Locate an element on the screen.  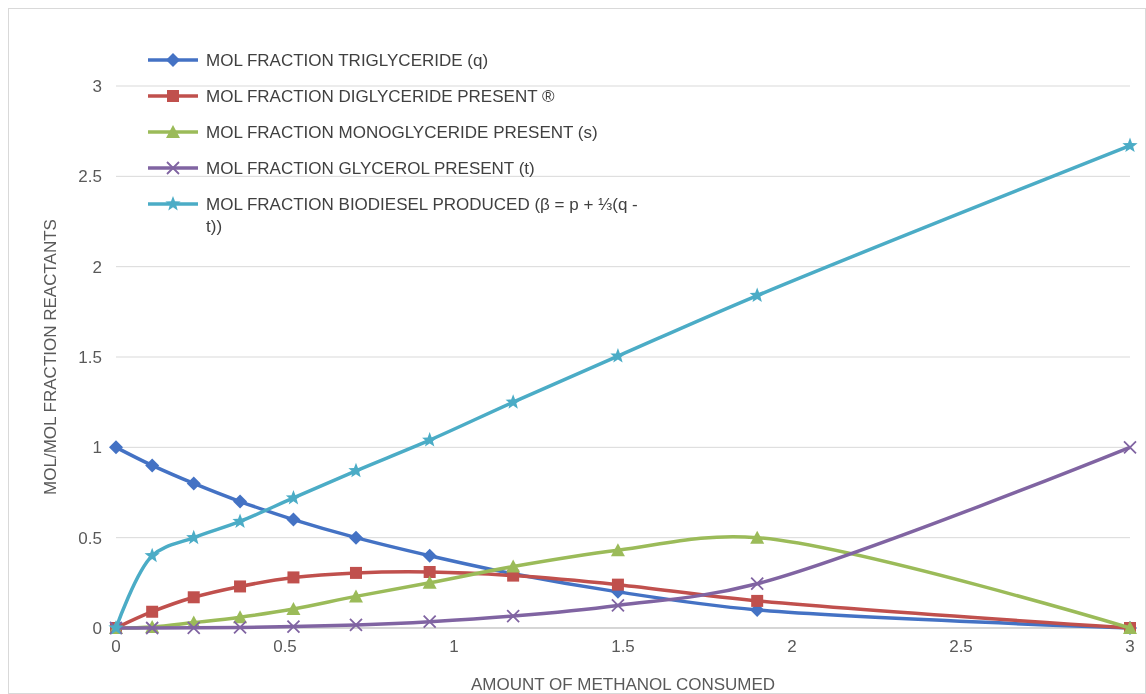
y-tick-label: 0 is located at coordinates (97, 628).